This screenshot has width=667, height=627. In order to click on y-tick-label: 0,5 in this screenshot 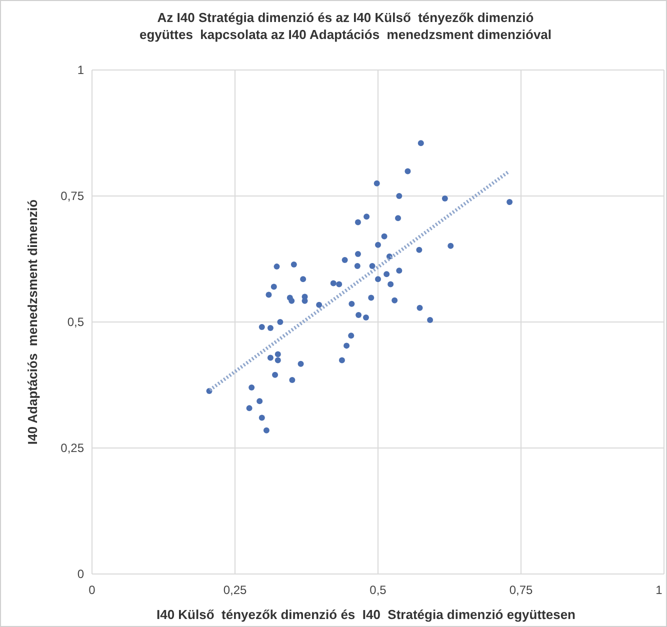, I will do `click(75, 322)`.